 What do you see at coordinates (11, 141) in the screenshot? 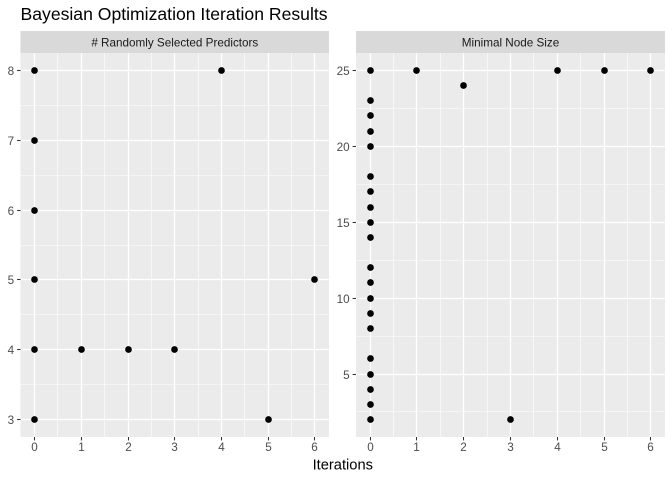
I see `svg-text: 7` at bounding box center [11, 141].